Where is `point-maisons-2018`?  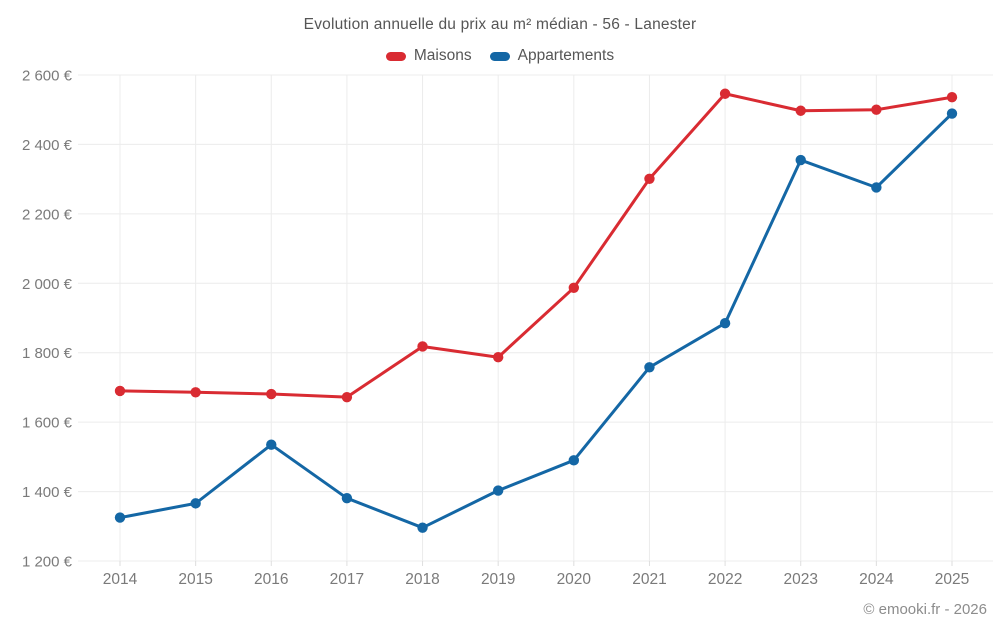 point-maisons-2018 is located at coordinates (422, 346).